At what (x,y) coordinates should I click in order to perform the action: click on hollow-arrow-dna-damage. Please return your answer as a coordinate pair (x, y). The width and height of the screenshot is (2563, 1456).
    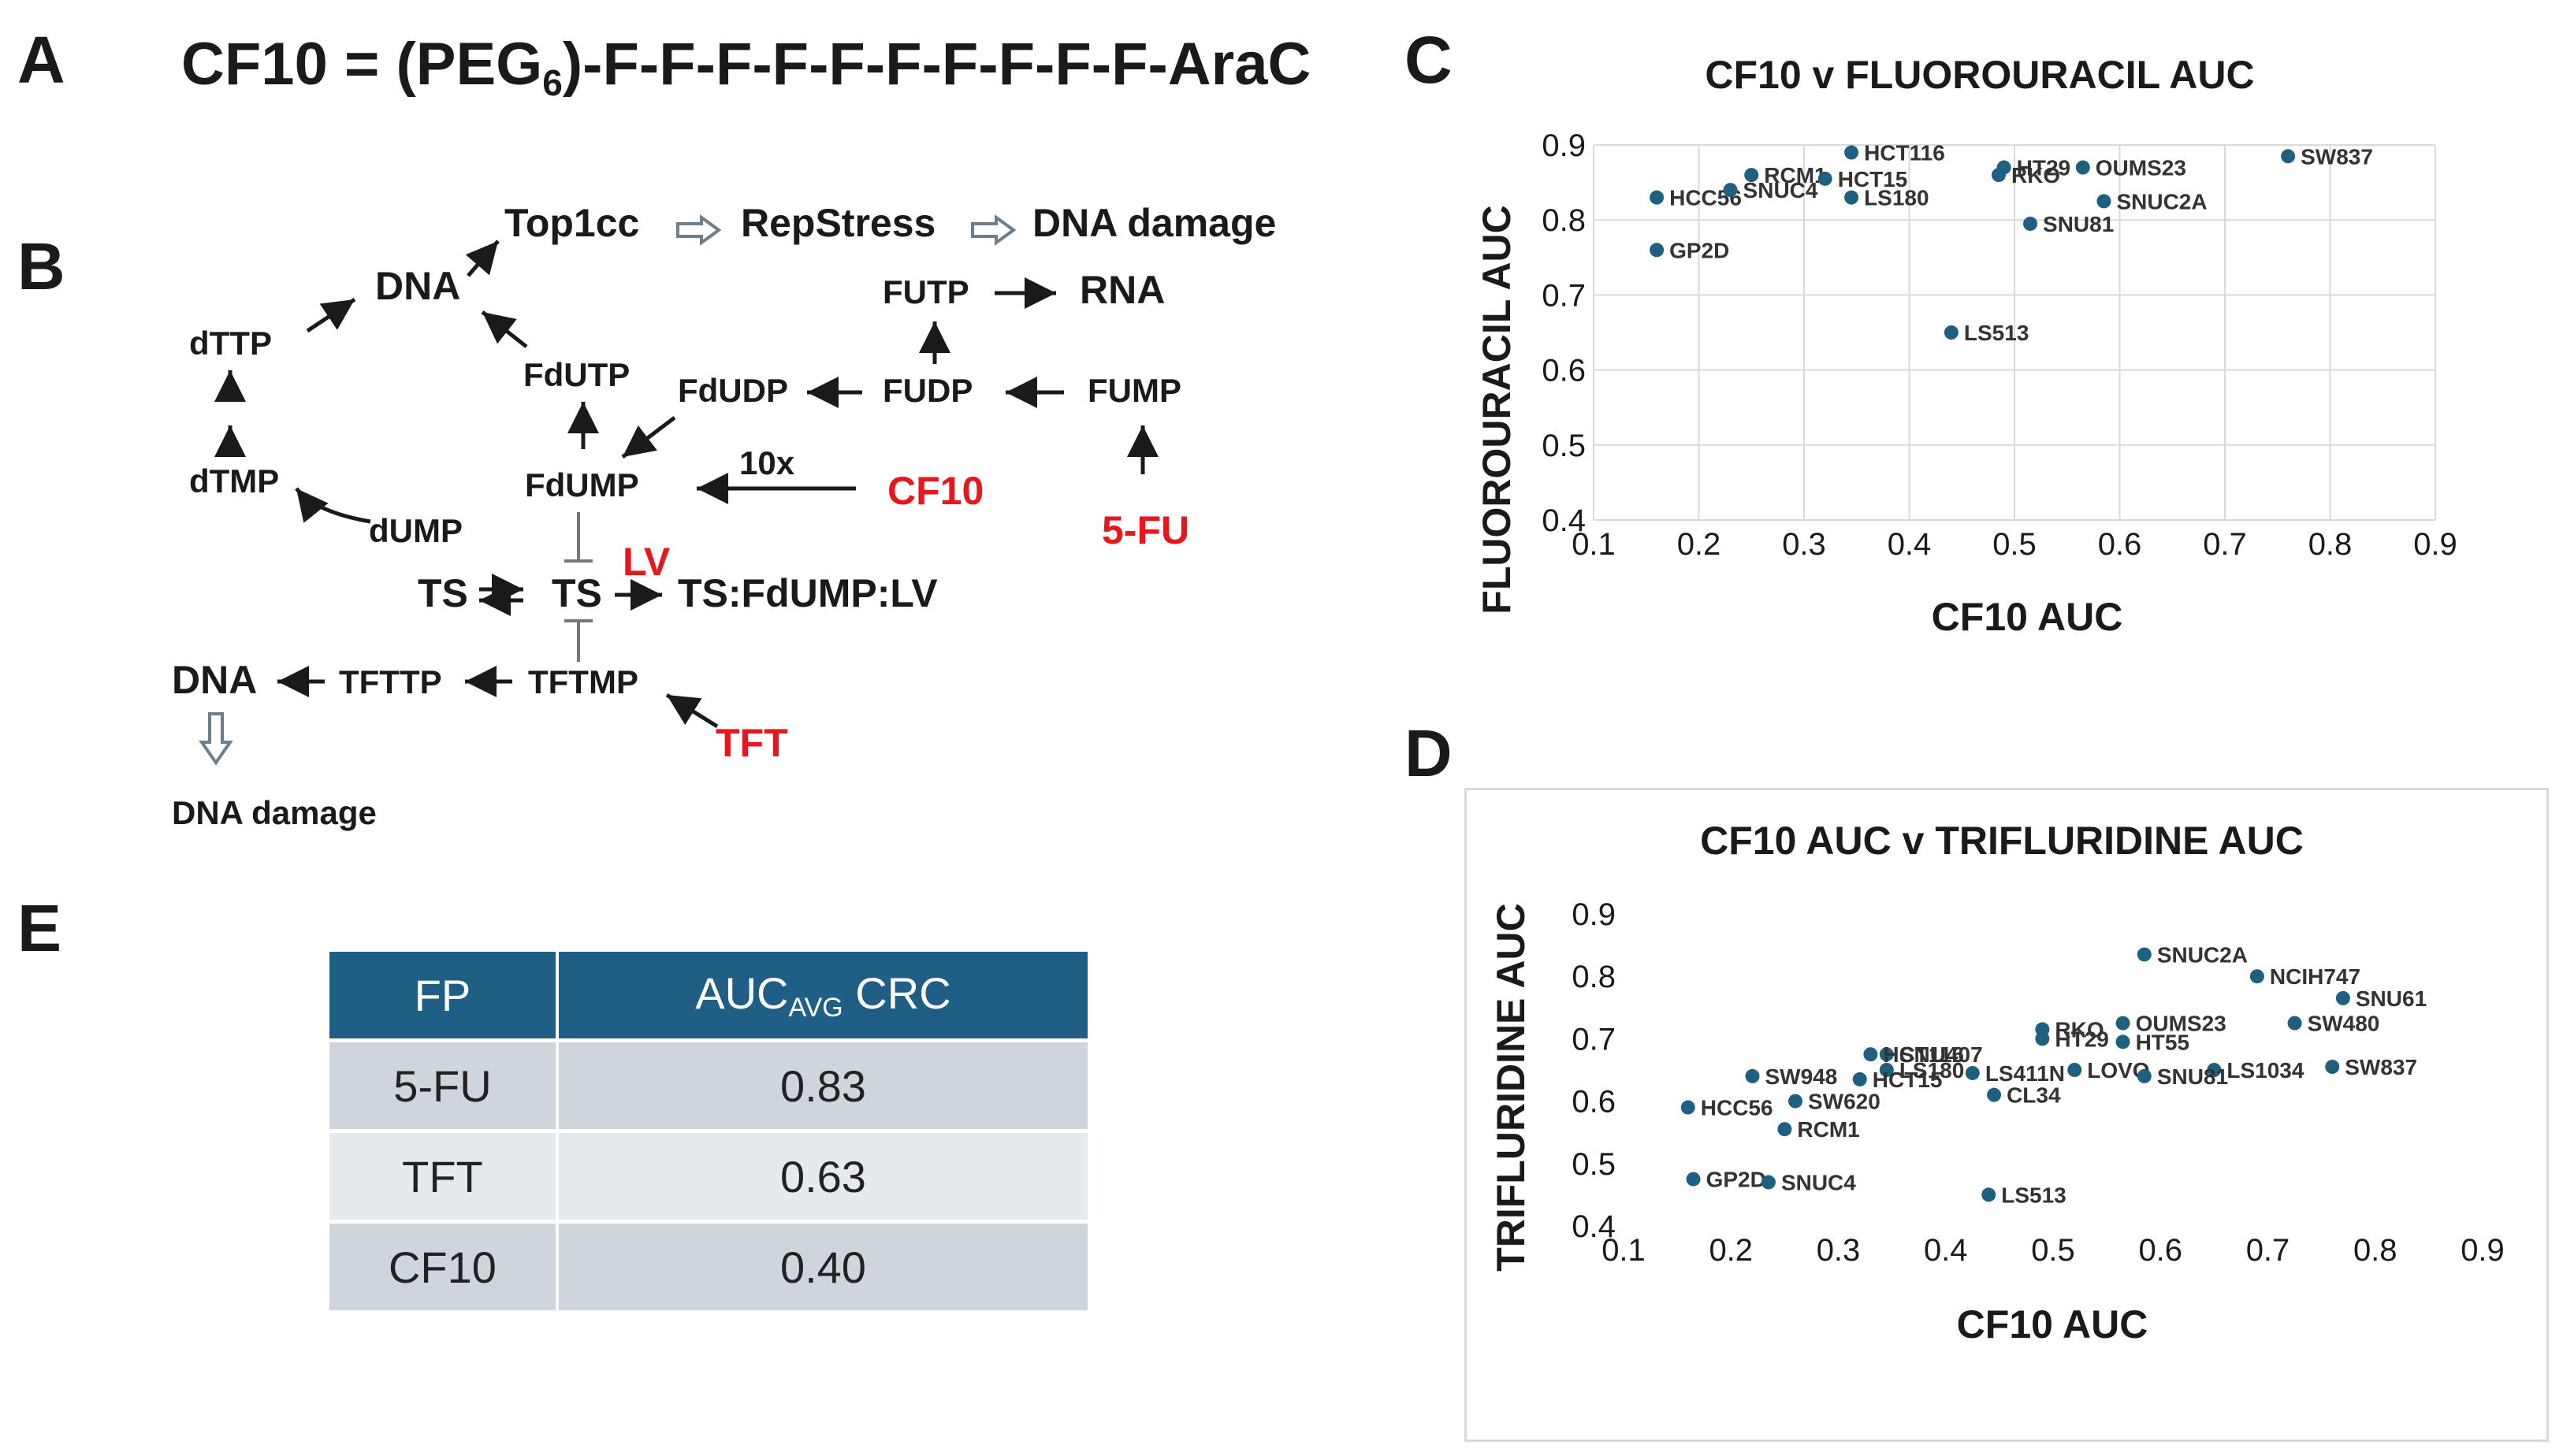
    Looking at the image, I should click on (216, 739).